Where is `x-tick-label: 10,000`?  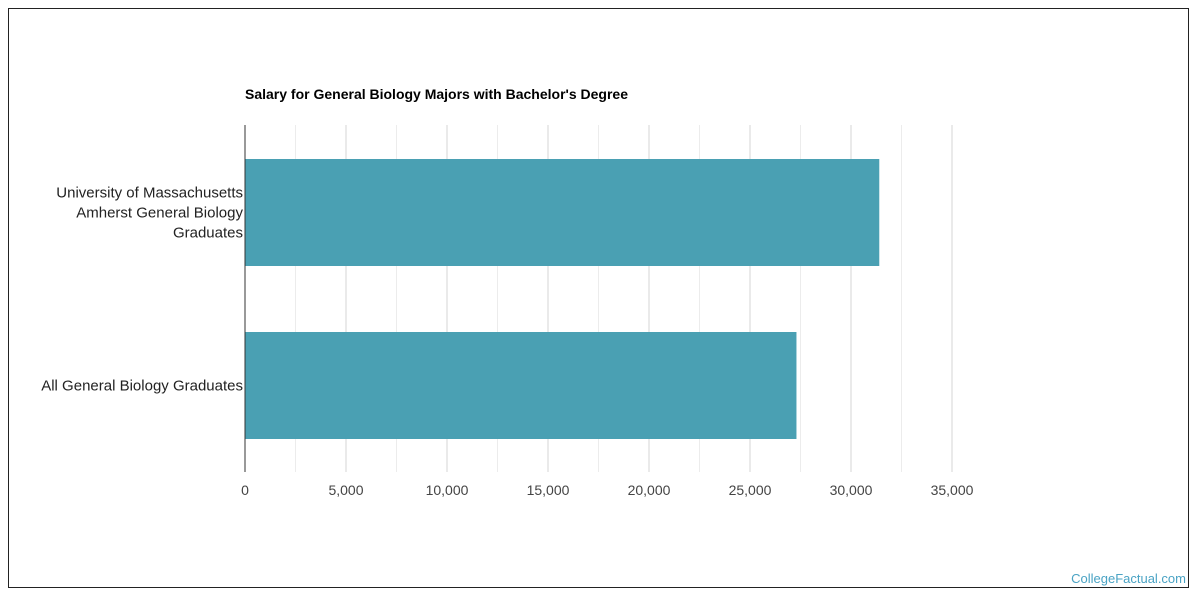 x-tick-label: 10,000 is located at coordinates (447, 490).